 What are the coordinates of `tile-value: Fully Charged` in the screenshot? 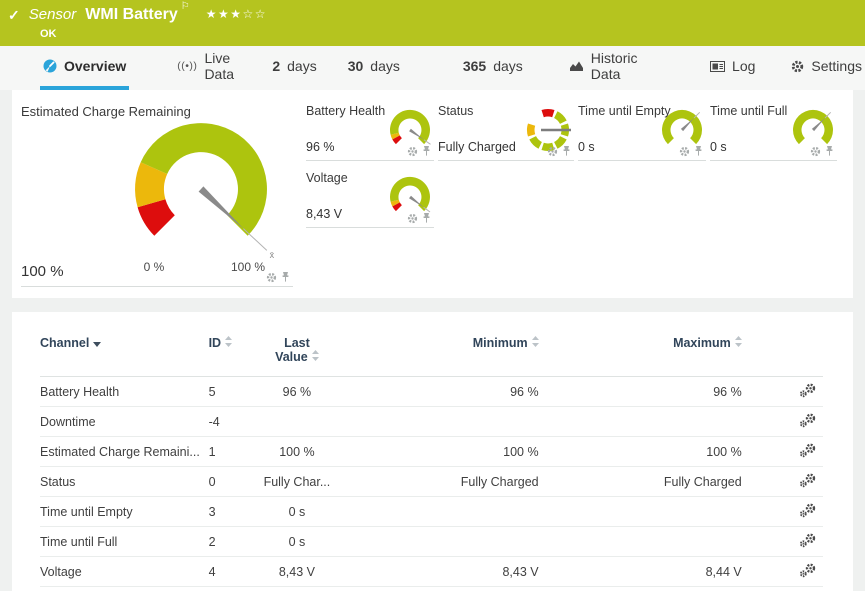 It's located at (477, 147).